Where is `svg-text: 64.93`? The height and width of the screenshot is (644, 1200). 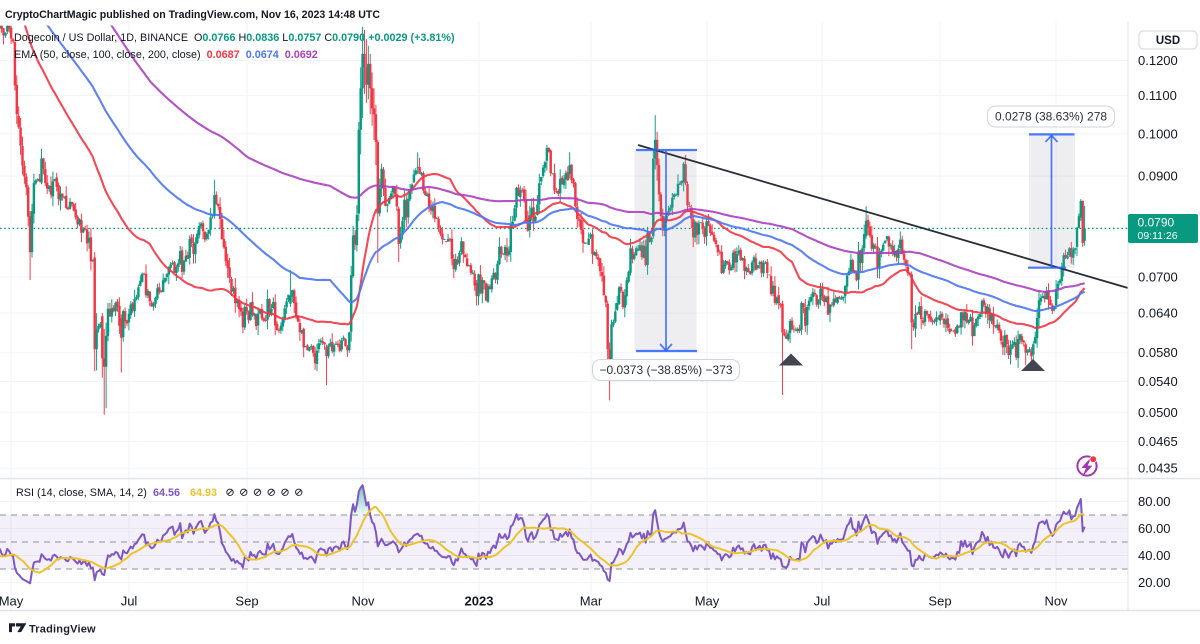 svg-text: 64.93 is located at coordinates (203, 493).